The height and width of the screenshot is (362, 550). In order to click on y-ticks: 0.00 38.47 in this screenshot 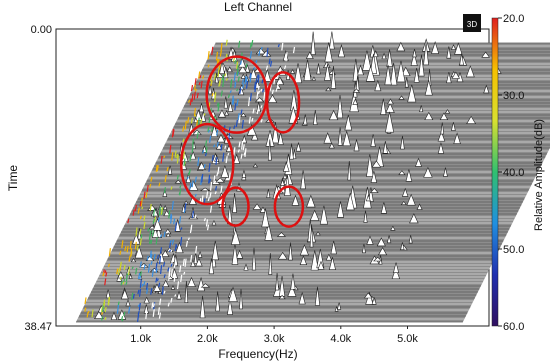, I will do `click(38, 178)`.